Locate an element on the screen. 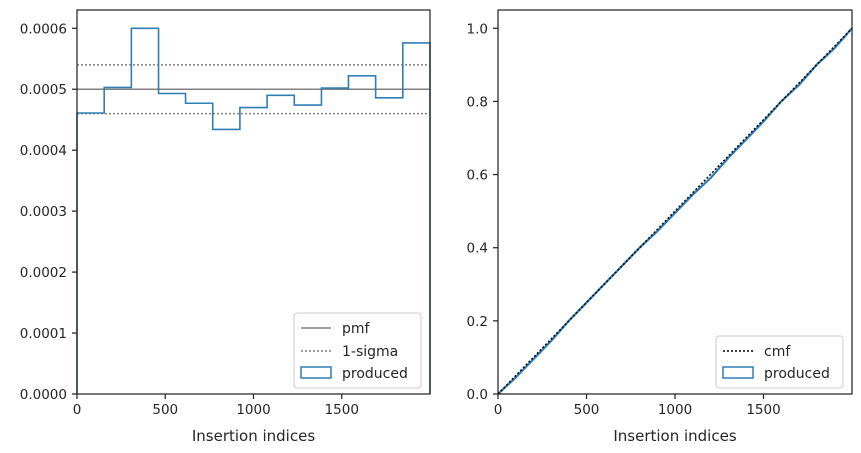 This screenshot has width=861, height=453. right-y-tick-label: 0.2 is located at coordinates (477, 322).